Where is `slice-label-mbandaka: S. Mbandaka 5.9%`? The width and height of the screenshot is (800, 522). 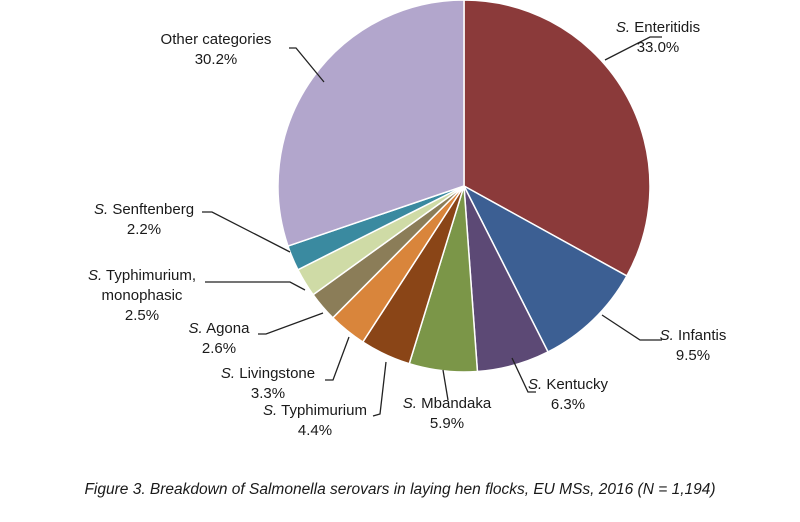
slice-label-mbandaka: S. Mbandaka 5.9% is located at coordinates (447, 413).